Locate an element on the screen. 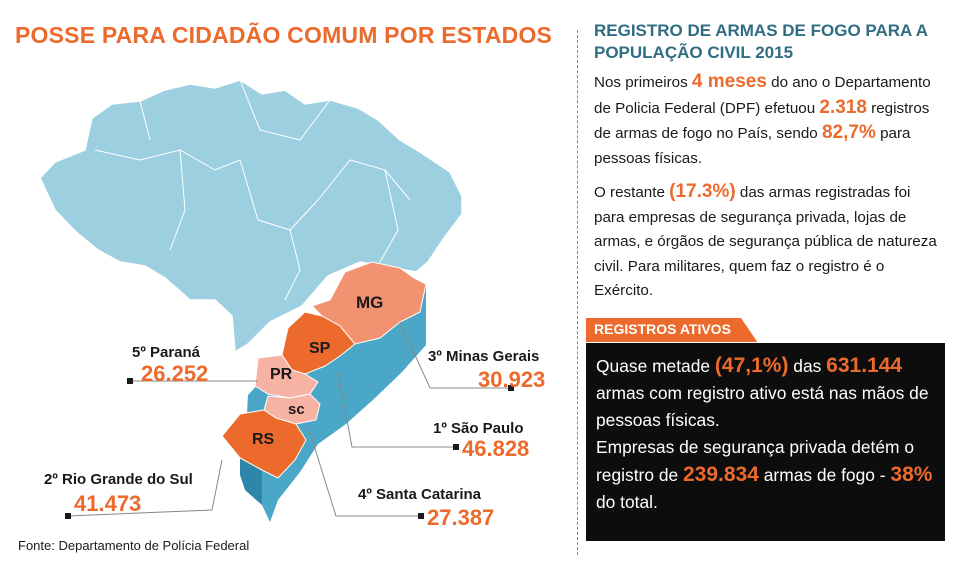 The width and height of the screenshot is (960, 565). registros-tab-shape is located at coordinates (672, 330).